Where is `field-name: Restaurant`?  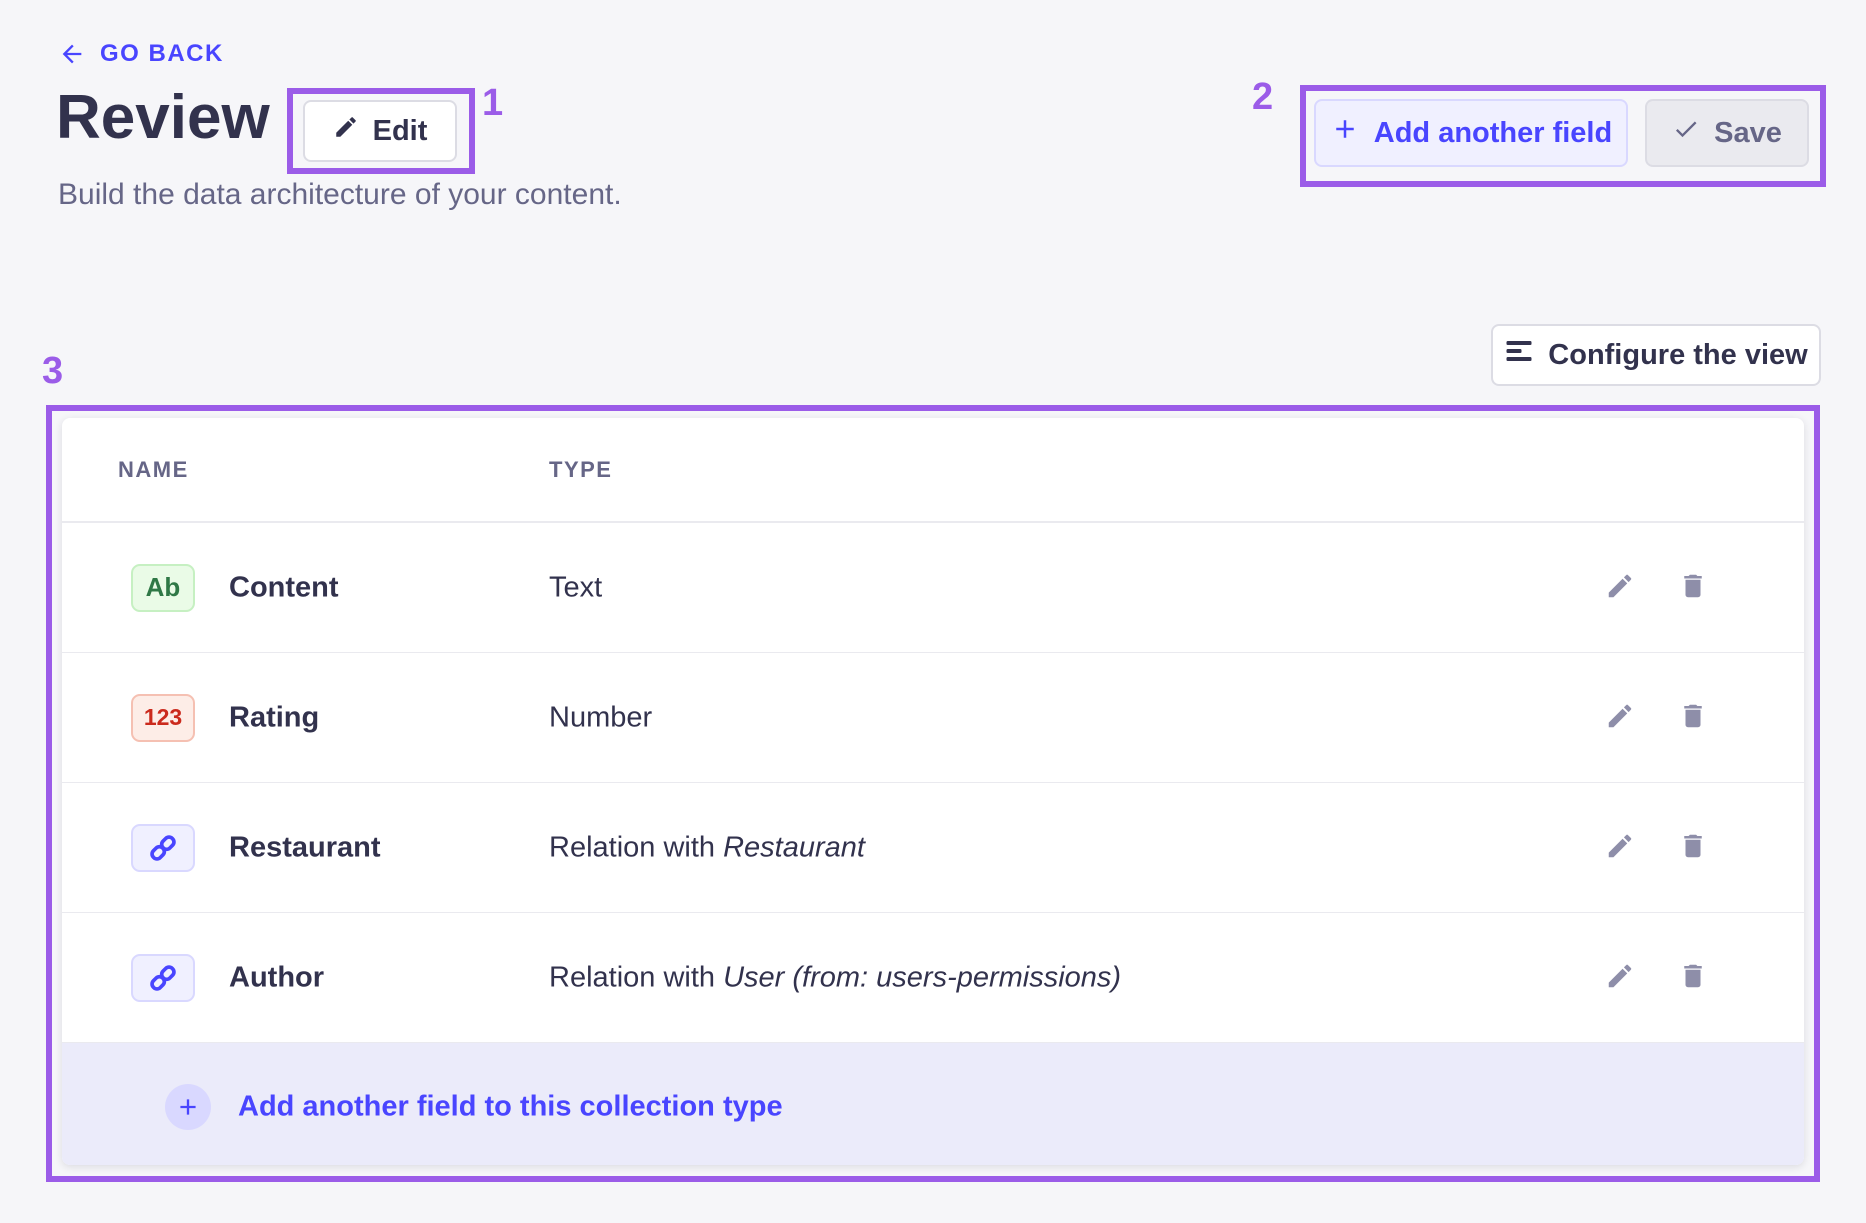 field-name: Restaurant is located at coordinates (305, 847).